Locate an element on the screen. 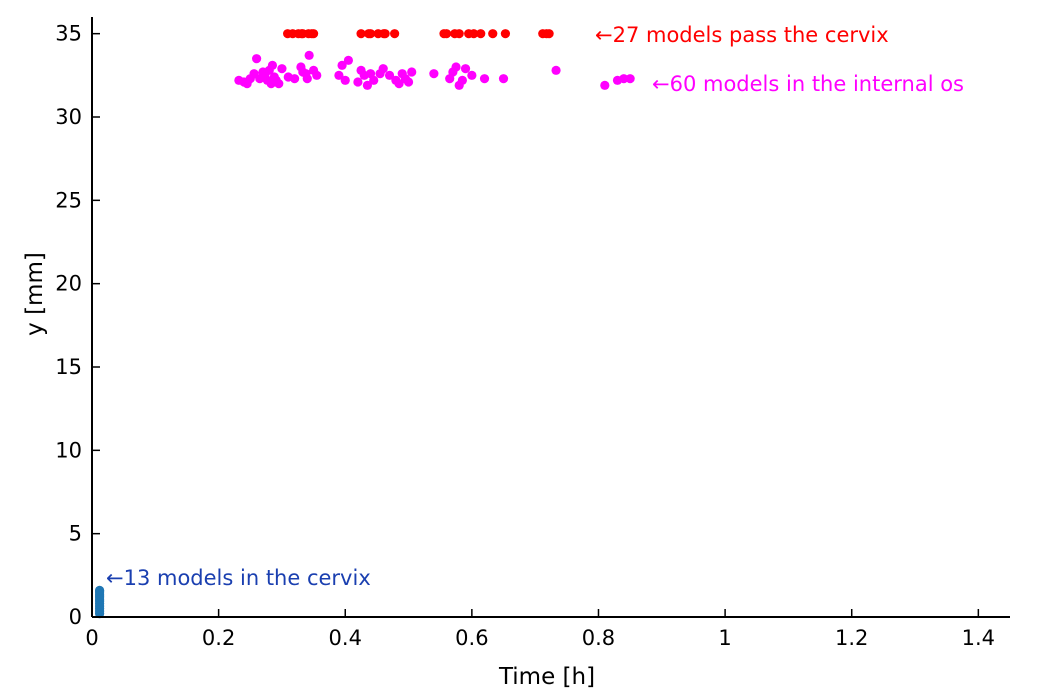 The height and width of the screenshot is (691, 1042). annotation-internal-os: ←60 models in the internal os is located at coordinates (808, 84).